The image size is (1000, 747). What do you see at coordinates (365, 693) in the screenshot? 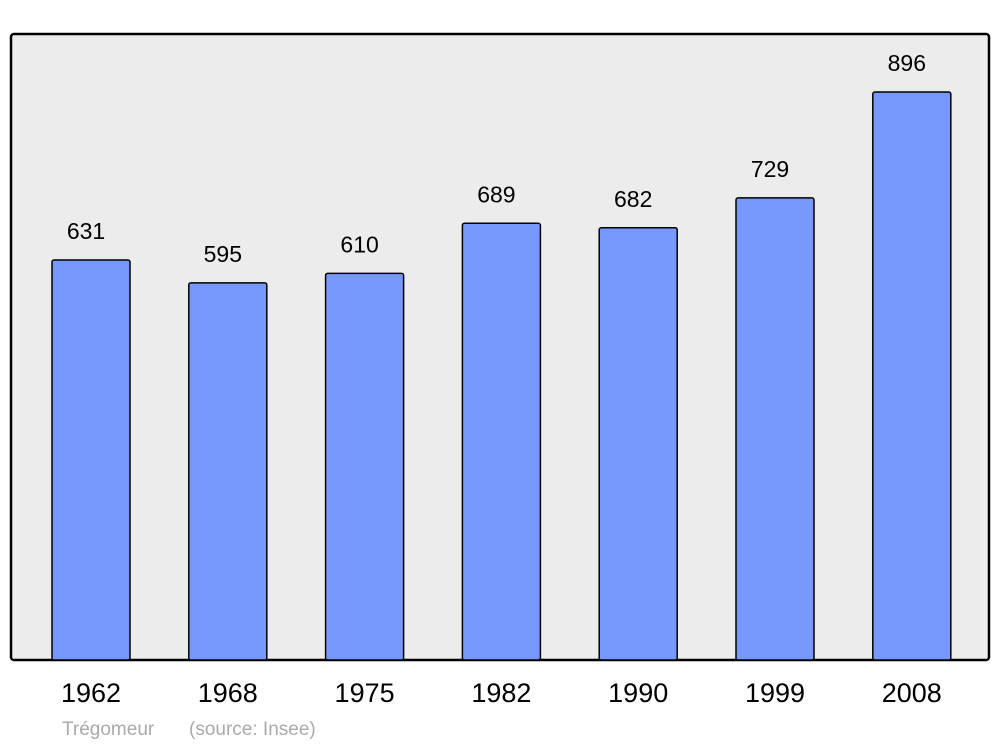
I see `x-tick-label: 1975` at bounding box center [365, 693].